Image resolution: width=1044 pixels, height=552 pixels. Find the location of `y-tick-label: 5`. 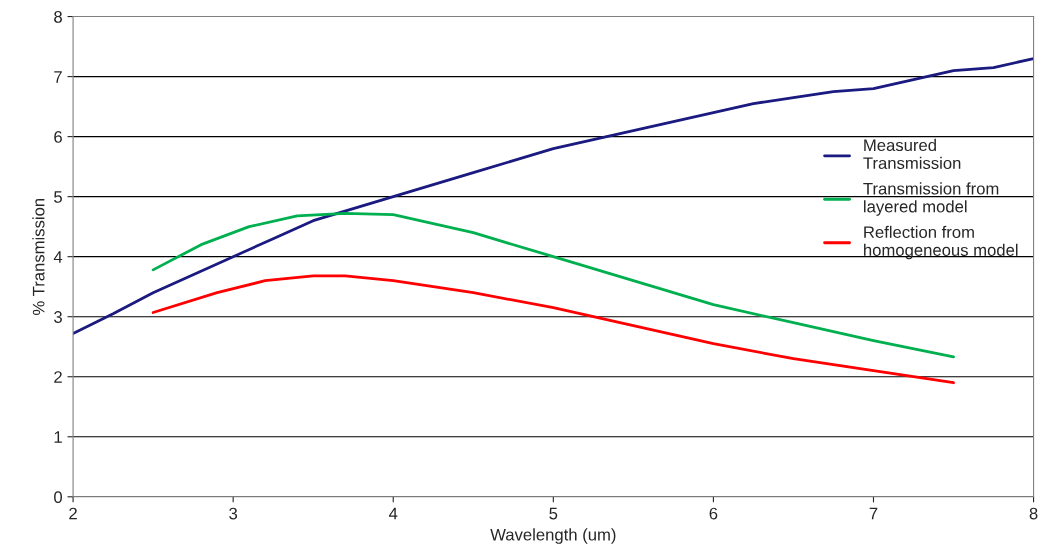

y-tick-label: 5 is located at coordinates (58, 197).